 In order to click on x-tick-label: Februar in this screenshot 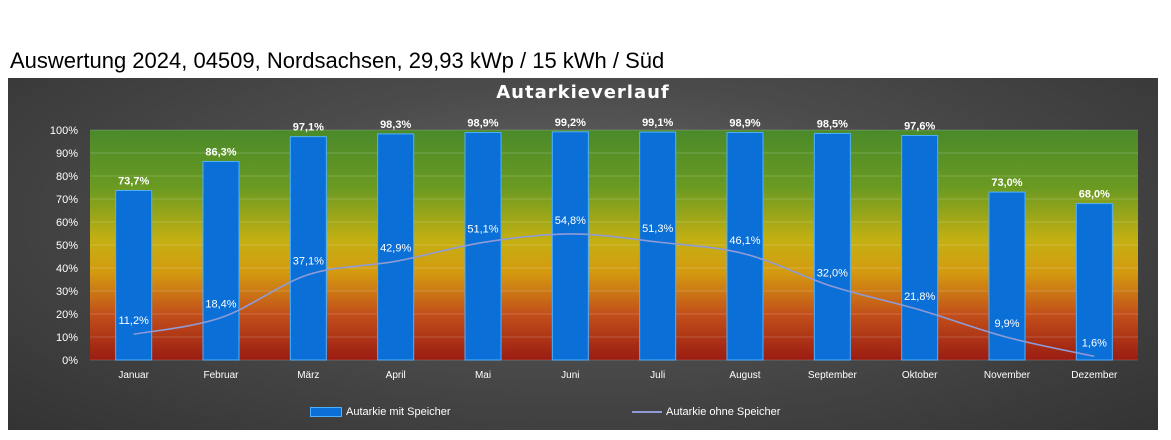, I will do `click(221, 375)`.